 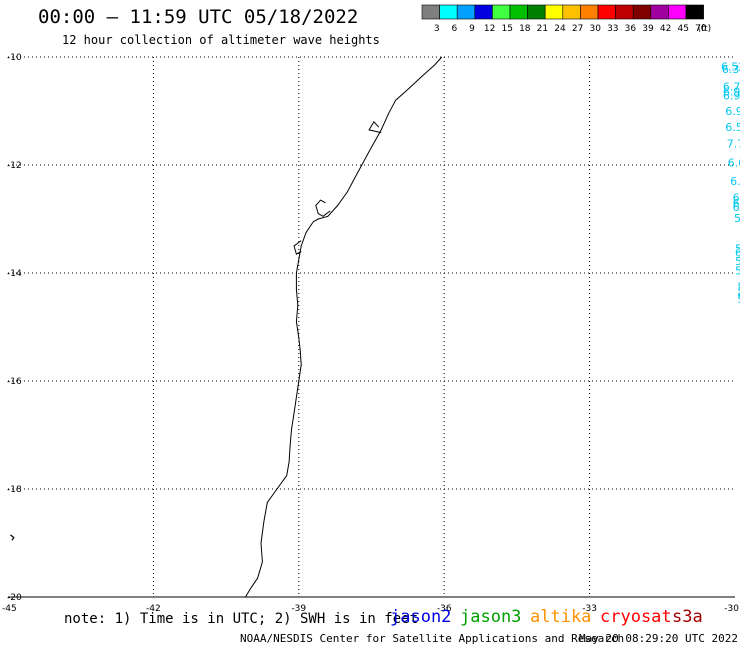 I want to click on wave-height-value: 6.35, so click(x=736, y=197).